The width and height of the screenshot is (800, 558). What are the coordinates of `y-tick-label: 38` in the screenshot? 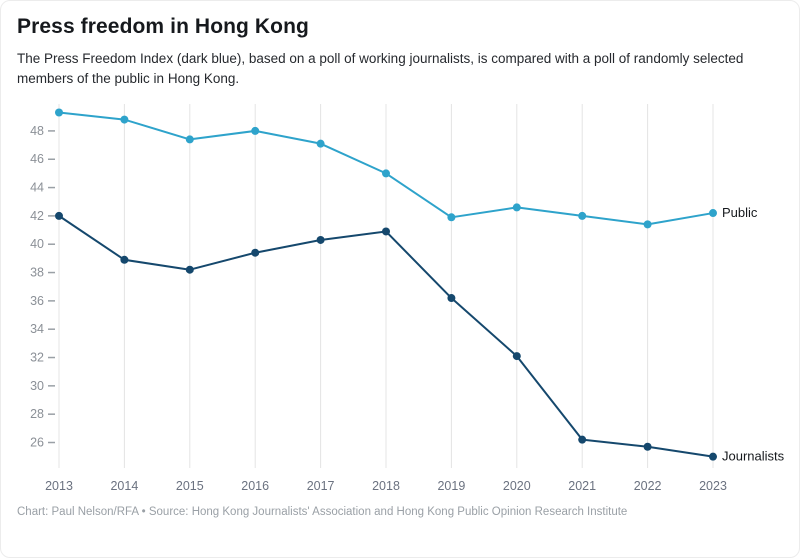 It's located at (37, 273).